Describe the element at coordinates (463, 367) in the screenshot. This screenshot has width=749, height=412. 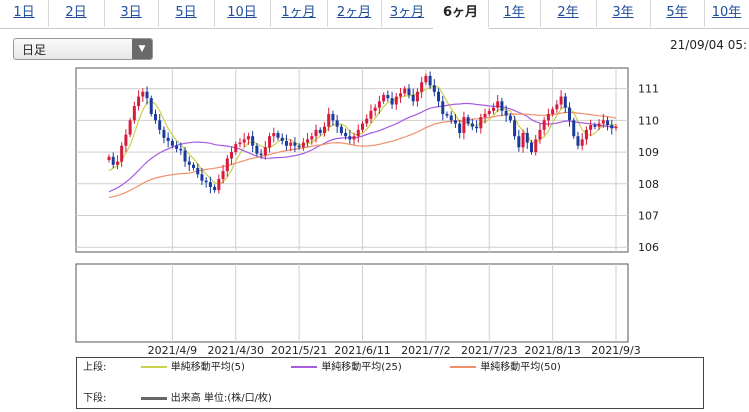
I see `legend-ma50-swatch` at that location.